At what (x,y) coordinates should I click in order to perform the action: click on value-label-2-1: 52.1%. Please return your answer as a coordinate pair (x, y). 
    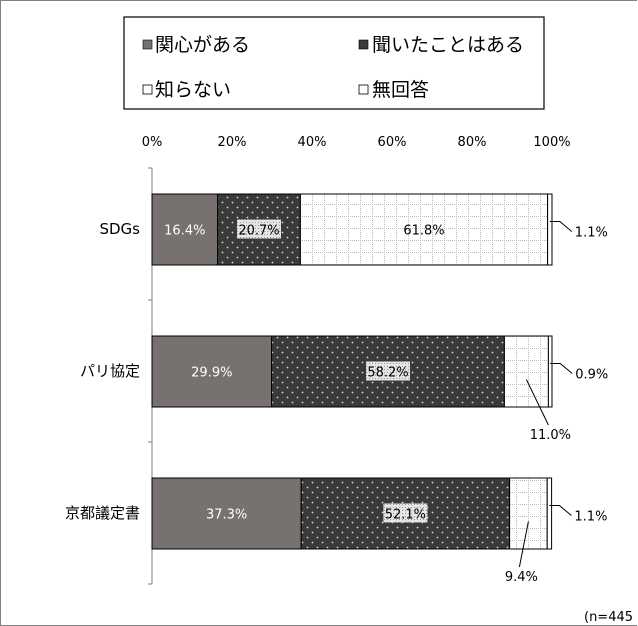
    Looking at the image, I should click on (405, 515).